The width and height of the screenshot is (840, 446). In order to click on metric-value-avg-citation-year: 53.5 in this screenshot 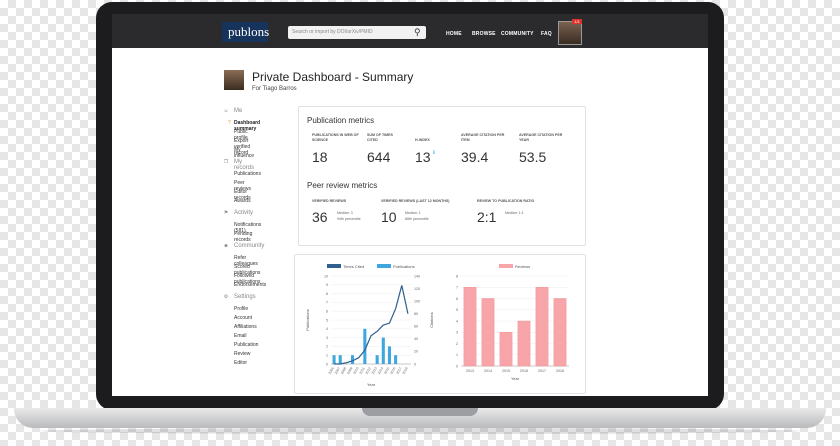, I will do `click(533, 157)`.